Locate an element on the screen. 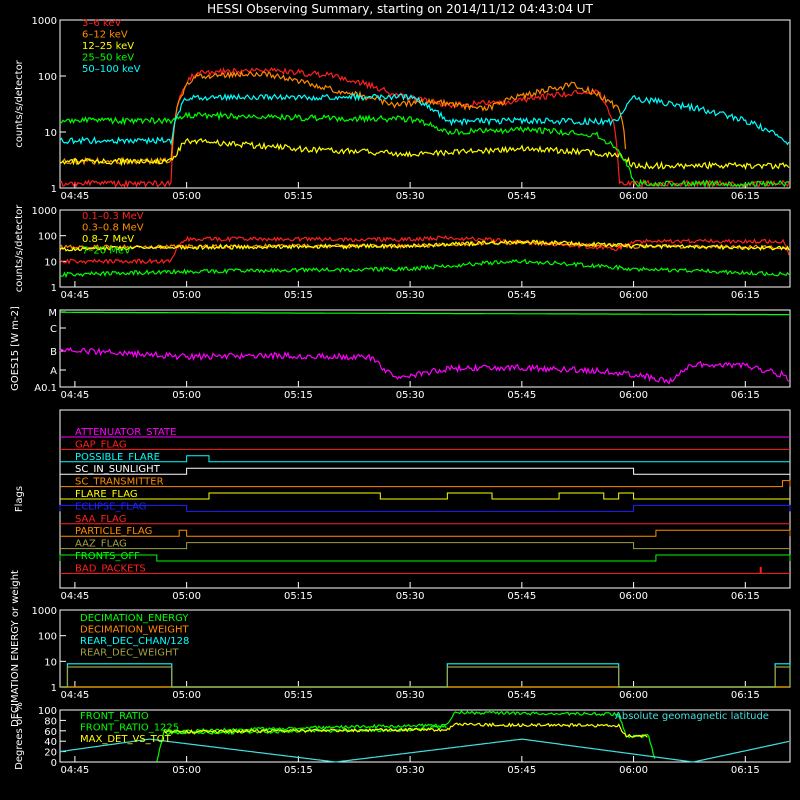 The image size is (800, 800). legend-entry: REAR_DEC_CHAN/128 is located at coordinates (134, 641).